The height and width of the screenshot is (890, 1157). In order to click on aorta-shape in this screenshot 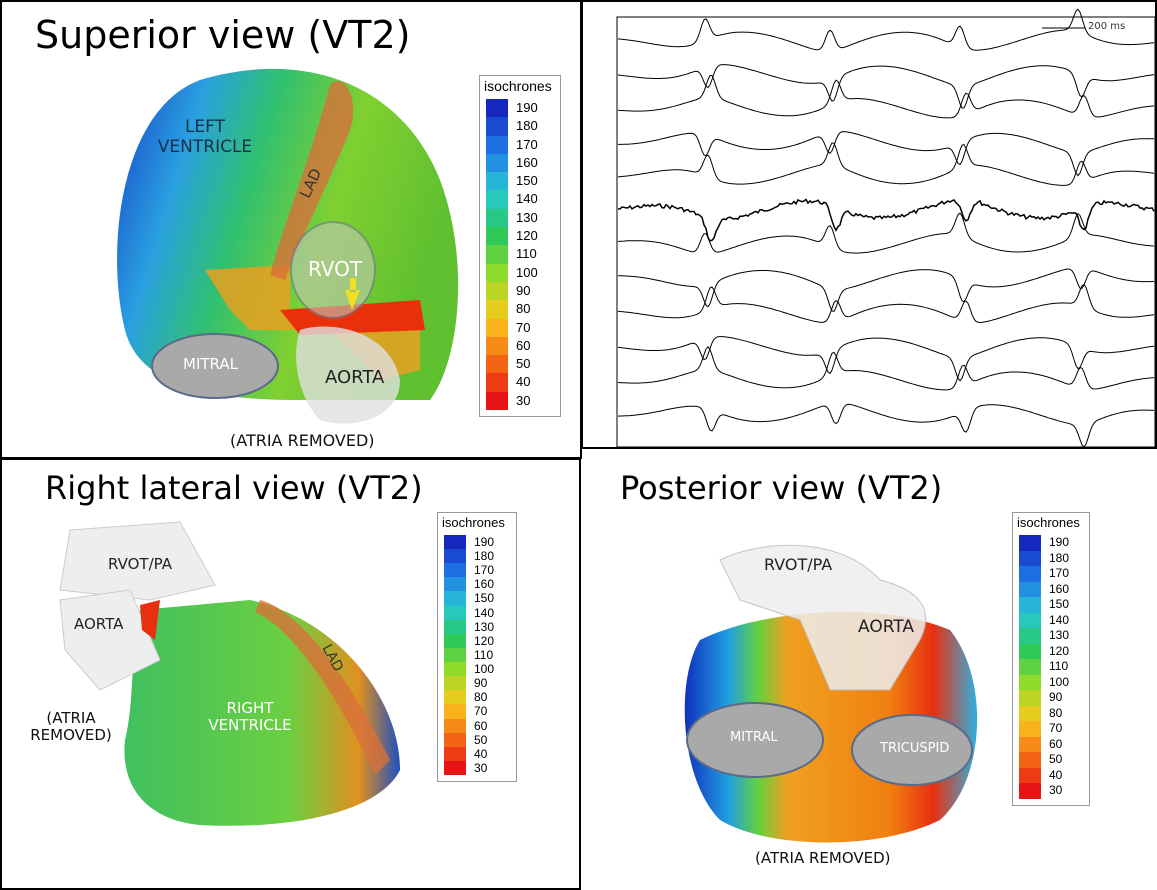, I will do `click(110, 640)`.